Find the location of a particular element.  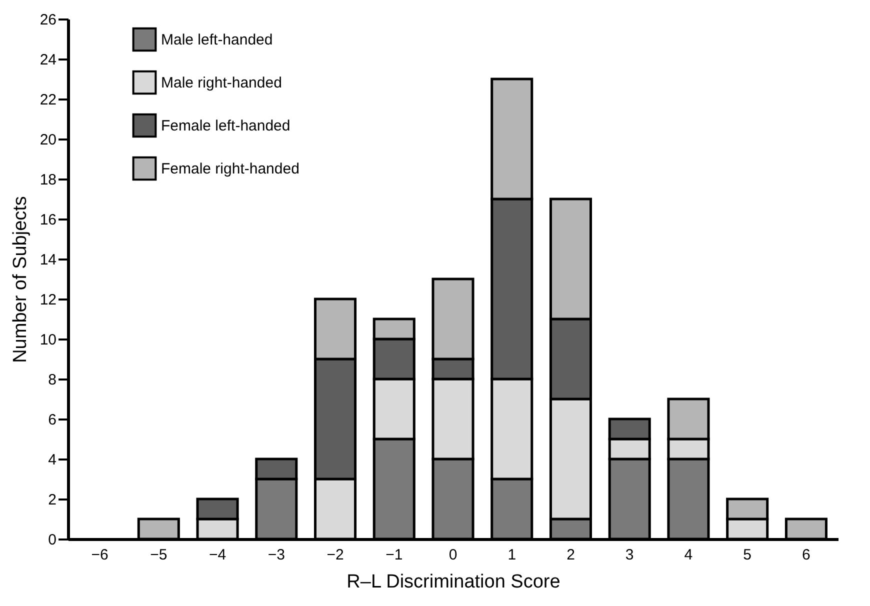

y-tick-label: 22 is located at coordinates (48, 100).